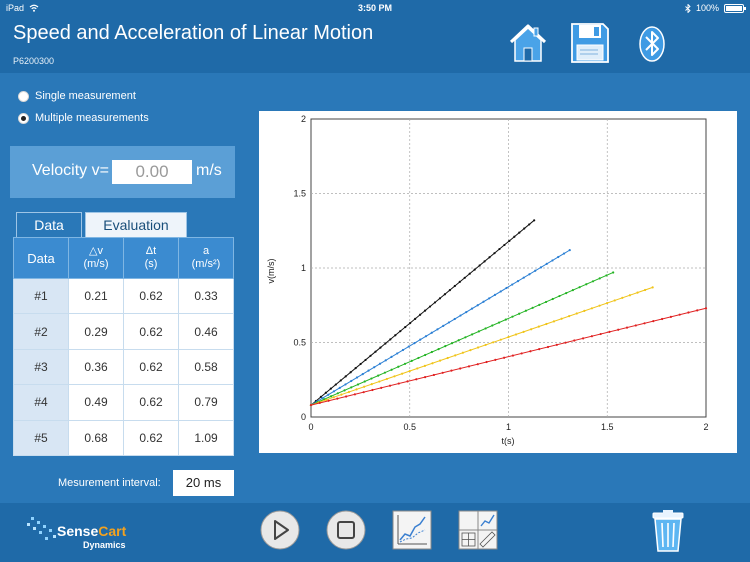 The height and width of the screenshot is (562, 750). I want to click on brand-name: SenseCart, so click(91, 531).